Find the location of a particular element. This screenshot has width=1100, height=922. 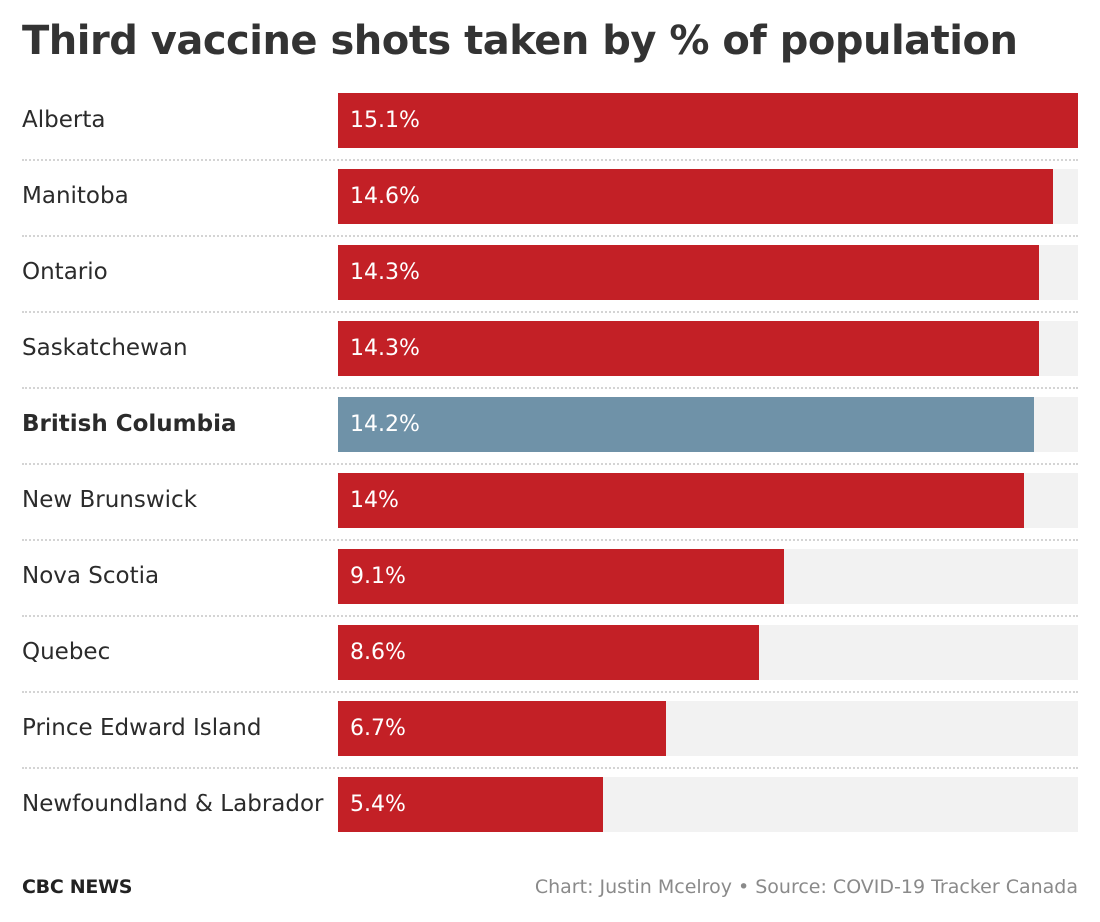

bar-track: 14% is located at coordinates (708, 500).